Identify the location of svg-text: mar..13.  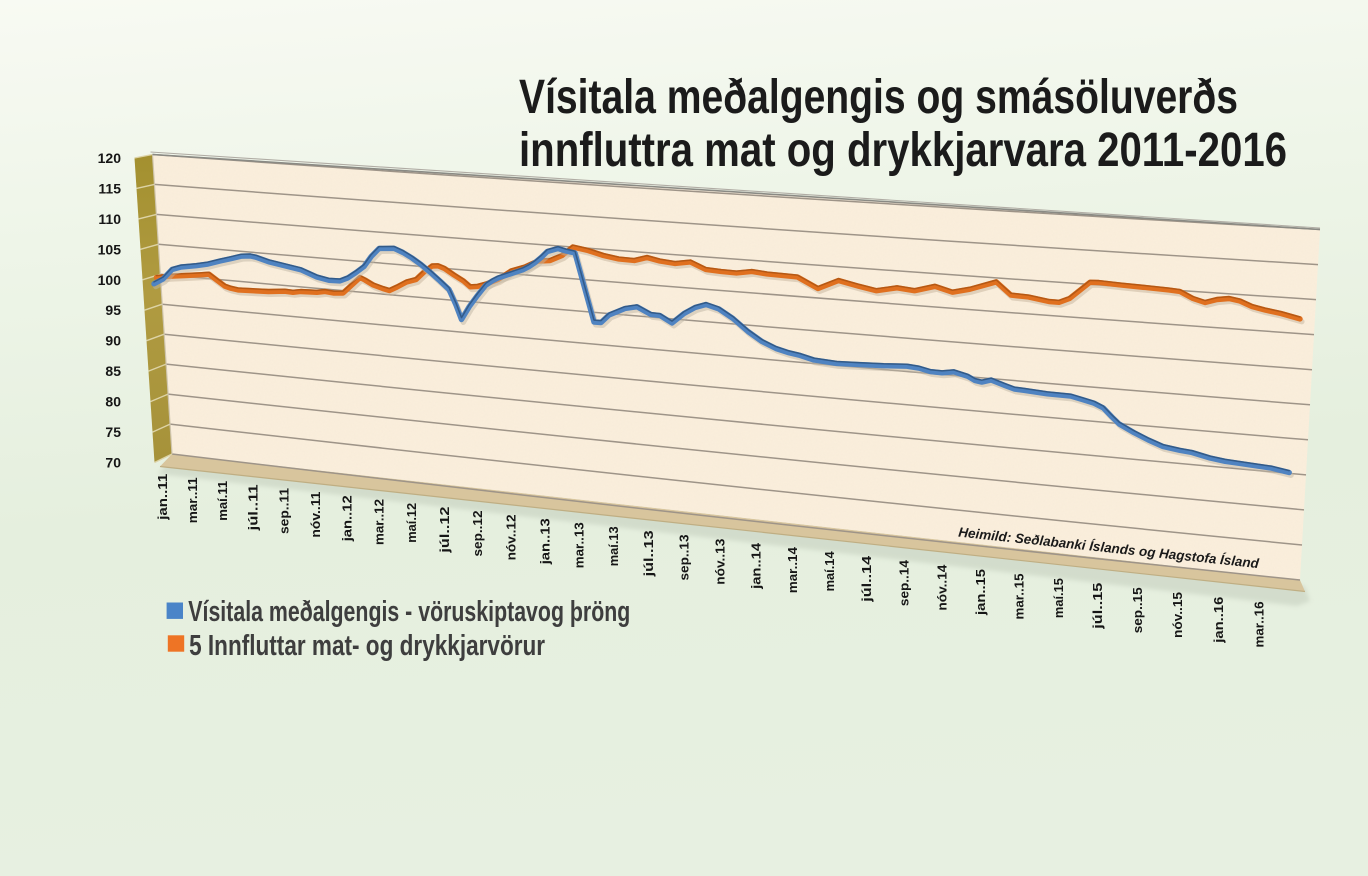
(580, 545).